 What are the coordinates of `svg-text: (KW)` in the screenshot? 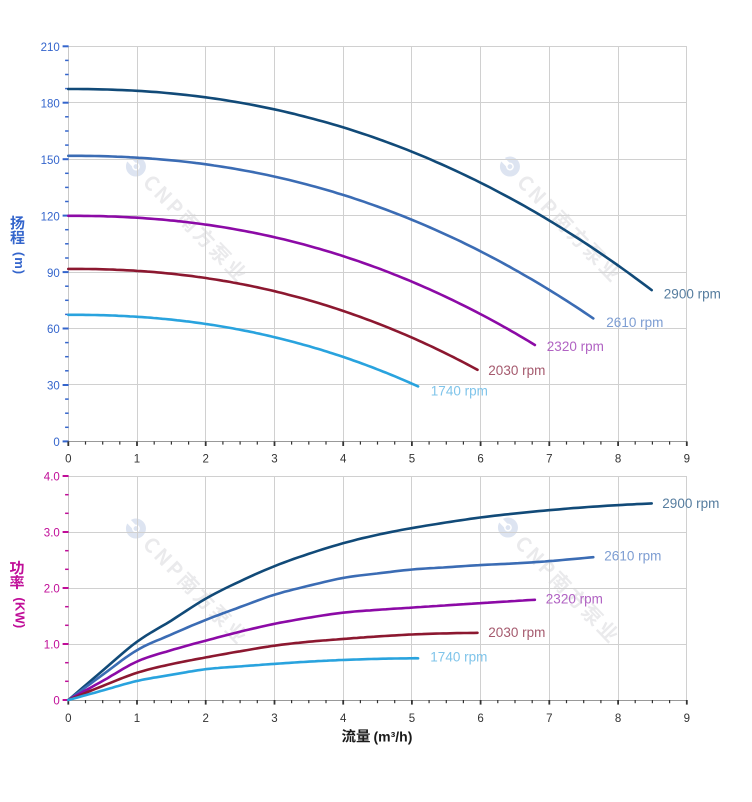 It's located at (19, 612).